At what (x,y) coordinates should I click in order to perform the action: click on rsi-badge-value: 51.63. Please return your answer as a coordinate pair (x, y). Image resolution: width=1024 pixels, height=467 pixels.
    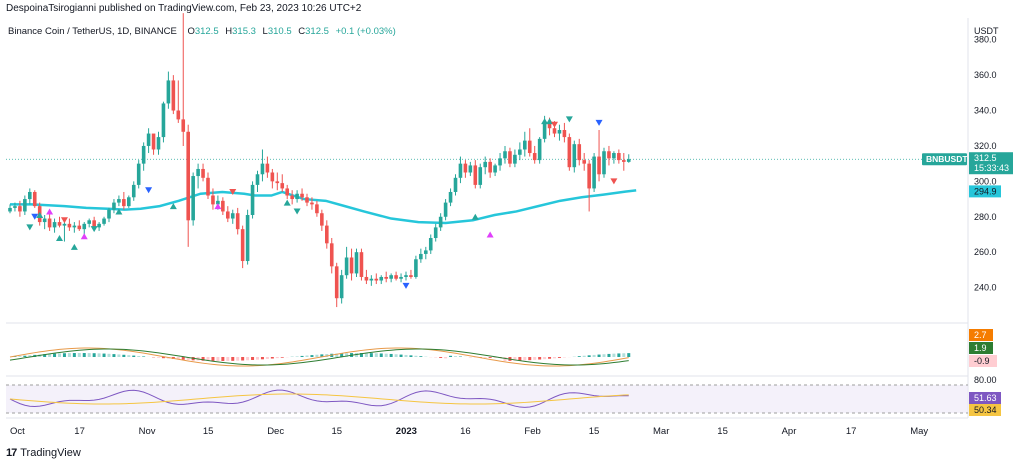
    Looking at the image, I should click on (985, 398).